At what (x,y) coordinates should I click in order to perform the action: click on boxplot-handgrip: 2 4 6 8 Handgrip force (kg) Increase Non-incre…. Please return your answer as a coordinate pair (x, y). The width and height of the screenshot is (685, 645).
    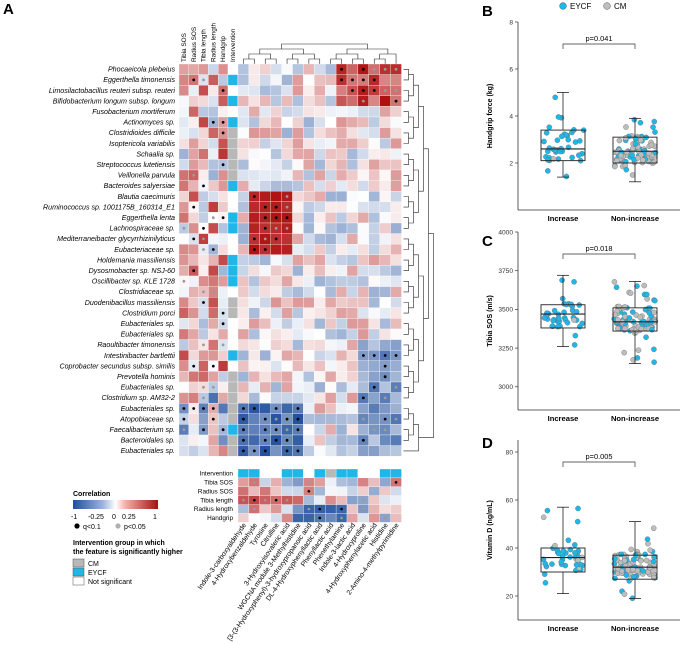
    Looking at the image, I should click on (583, 121).